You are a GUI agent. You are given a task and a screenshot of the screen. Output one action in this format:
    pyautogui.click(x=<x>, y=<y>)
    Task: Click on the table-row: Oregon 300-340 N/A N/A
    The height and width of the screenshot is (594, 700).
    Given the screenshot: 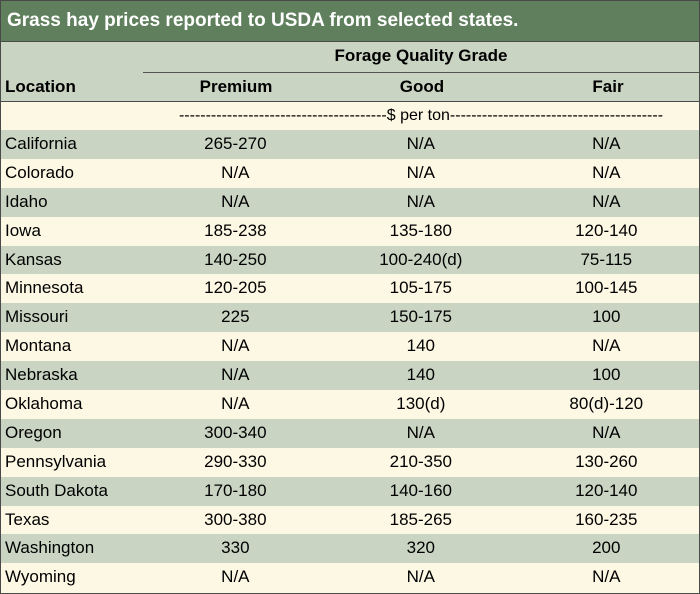 What is the action you would take?
    pyautogui.click(x=350, y=433)
    